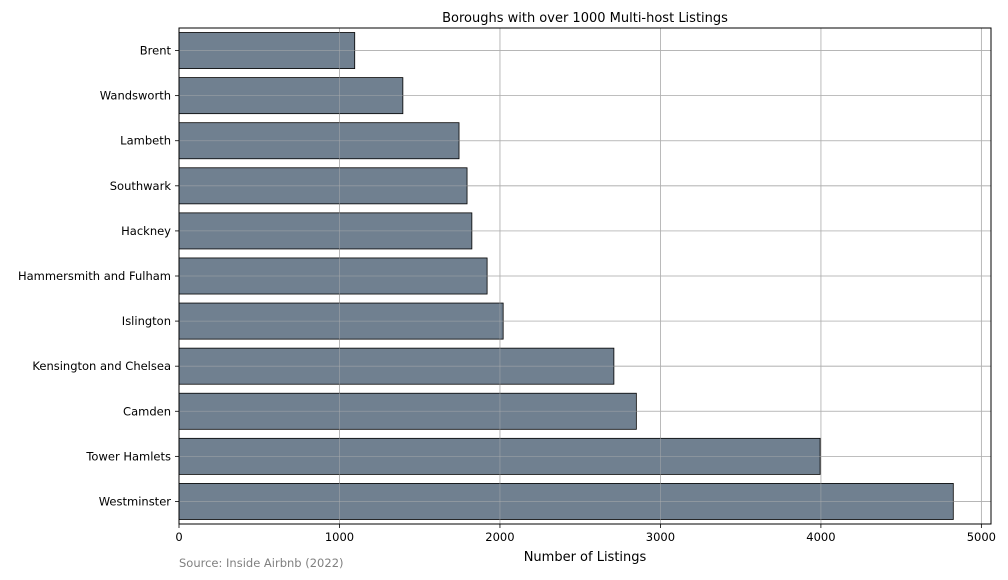  Describe the element at coordinates (145, 141) in the screenshot. I see `y-tick-label: Lambeth` at that location.